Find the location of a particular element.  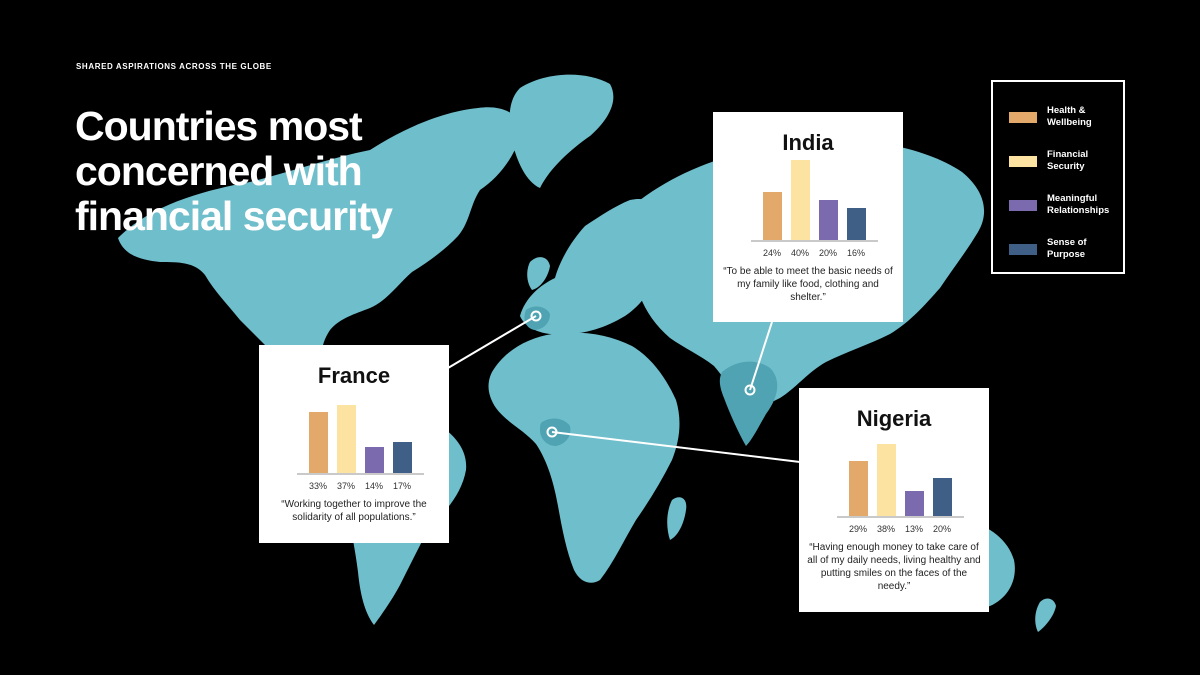

legend-label: Sense of Purpose is located at coordinates (1067, 248).